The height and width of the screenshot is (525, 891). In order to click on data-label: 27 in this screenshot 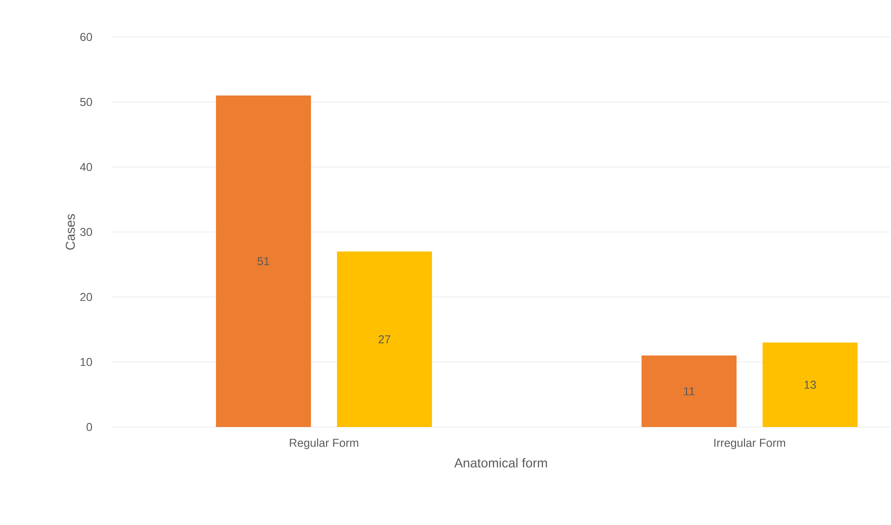, I will do `click(384, 339)`.